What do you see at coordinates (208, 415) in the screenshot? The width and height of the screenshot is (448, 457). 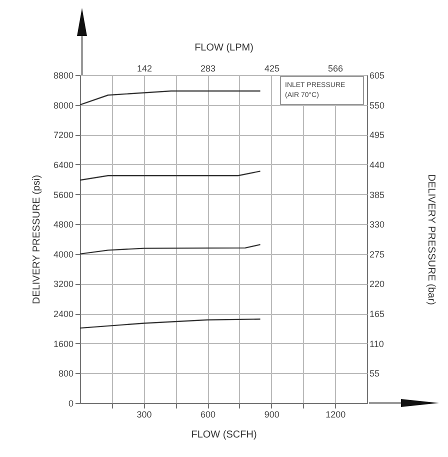 I see `x-tick-label: 600` at bounding box center [208, 415].